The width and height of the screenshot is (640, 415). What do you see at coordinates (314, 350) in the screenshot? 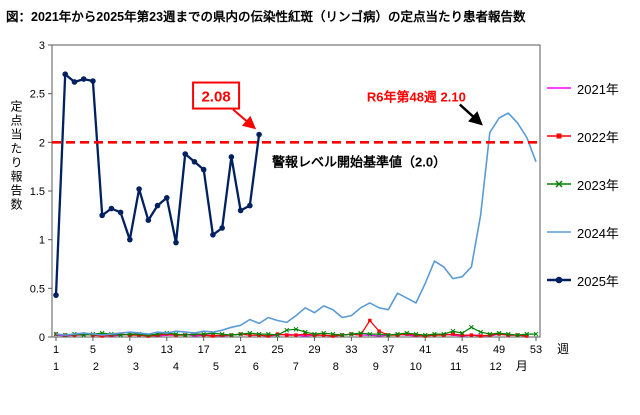
I see `week-tick-label: 29` at bounding box center [314, 350].